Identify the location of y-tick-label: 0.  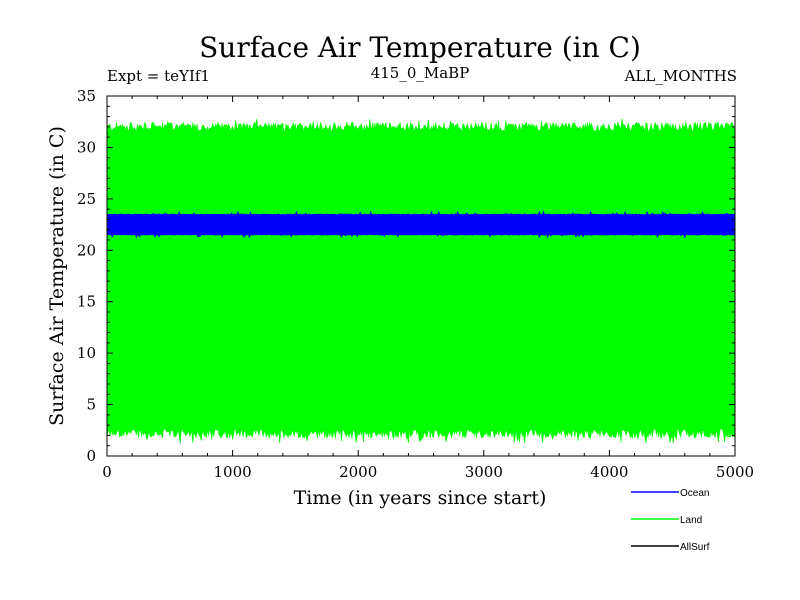
(91, 456).